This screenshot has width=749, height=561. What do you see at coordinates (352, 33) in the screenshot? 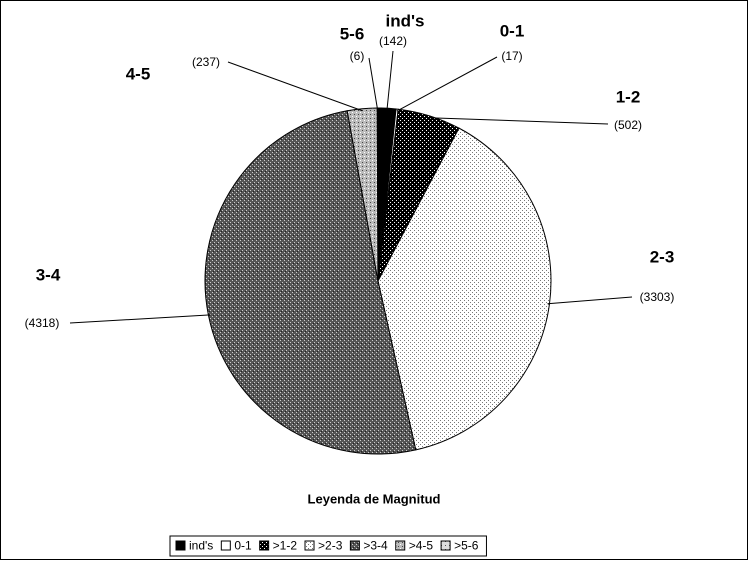
I see `slice-label: 5-6` at bounding box center [352, 33].